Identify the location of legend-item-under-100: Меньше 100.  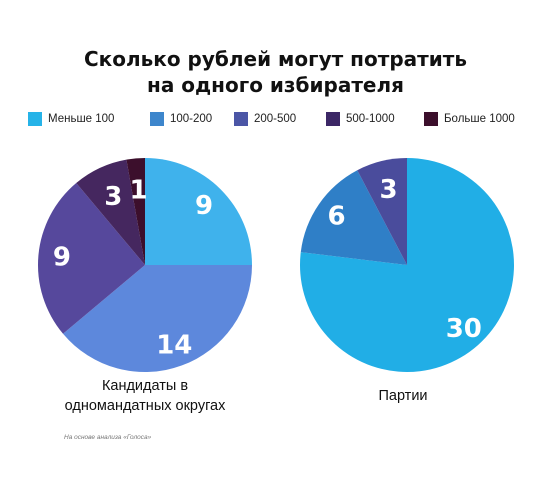
(71, 119).